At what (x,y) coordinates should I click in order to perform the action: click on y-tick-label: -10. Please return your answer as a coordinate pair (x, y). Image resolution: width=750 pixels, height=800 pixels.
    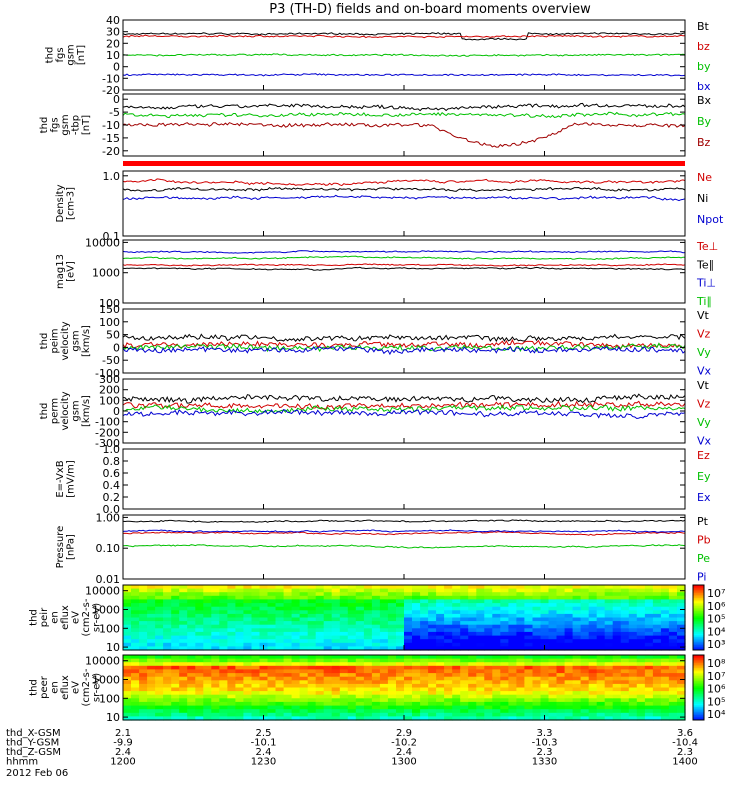
    Looking at the image, I should click on (111, 125).